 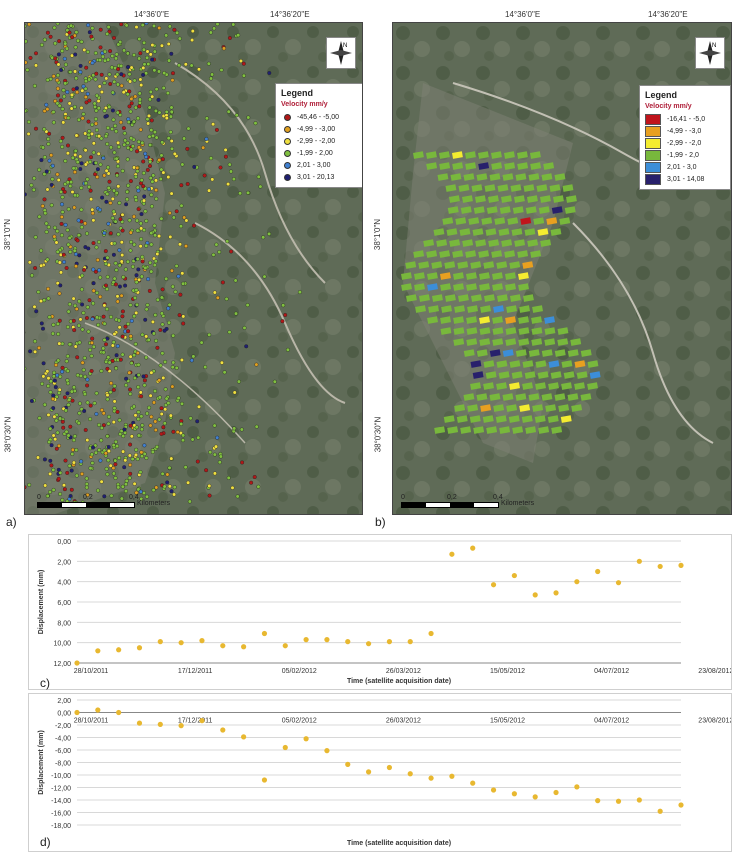 I want to click on x-tick-label: 28/10/2011, so click(x=91, y=721).